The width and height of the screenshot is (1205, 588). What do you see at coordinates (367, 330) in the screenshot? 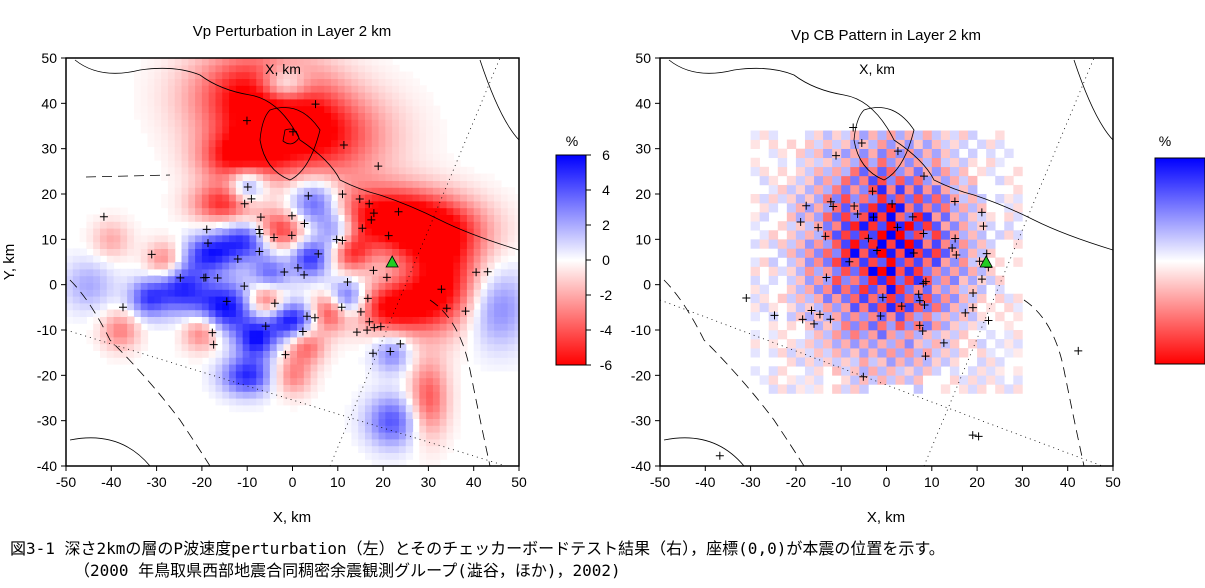
I see `left-event-marker` at bounding box center [367, 330].